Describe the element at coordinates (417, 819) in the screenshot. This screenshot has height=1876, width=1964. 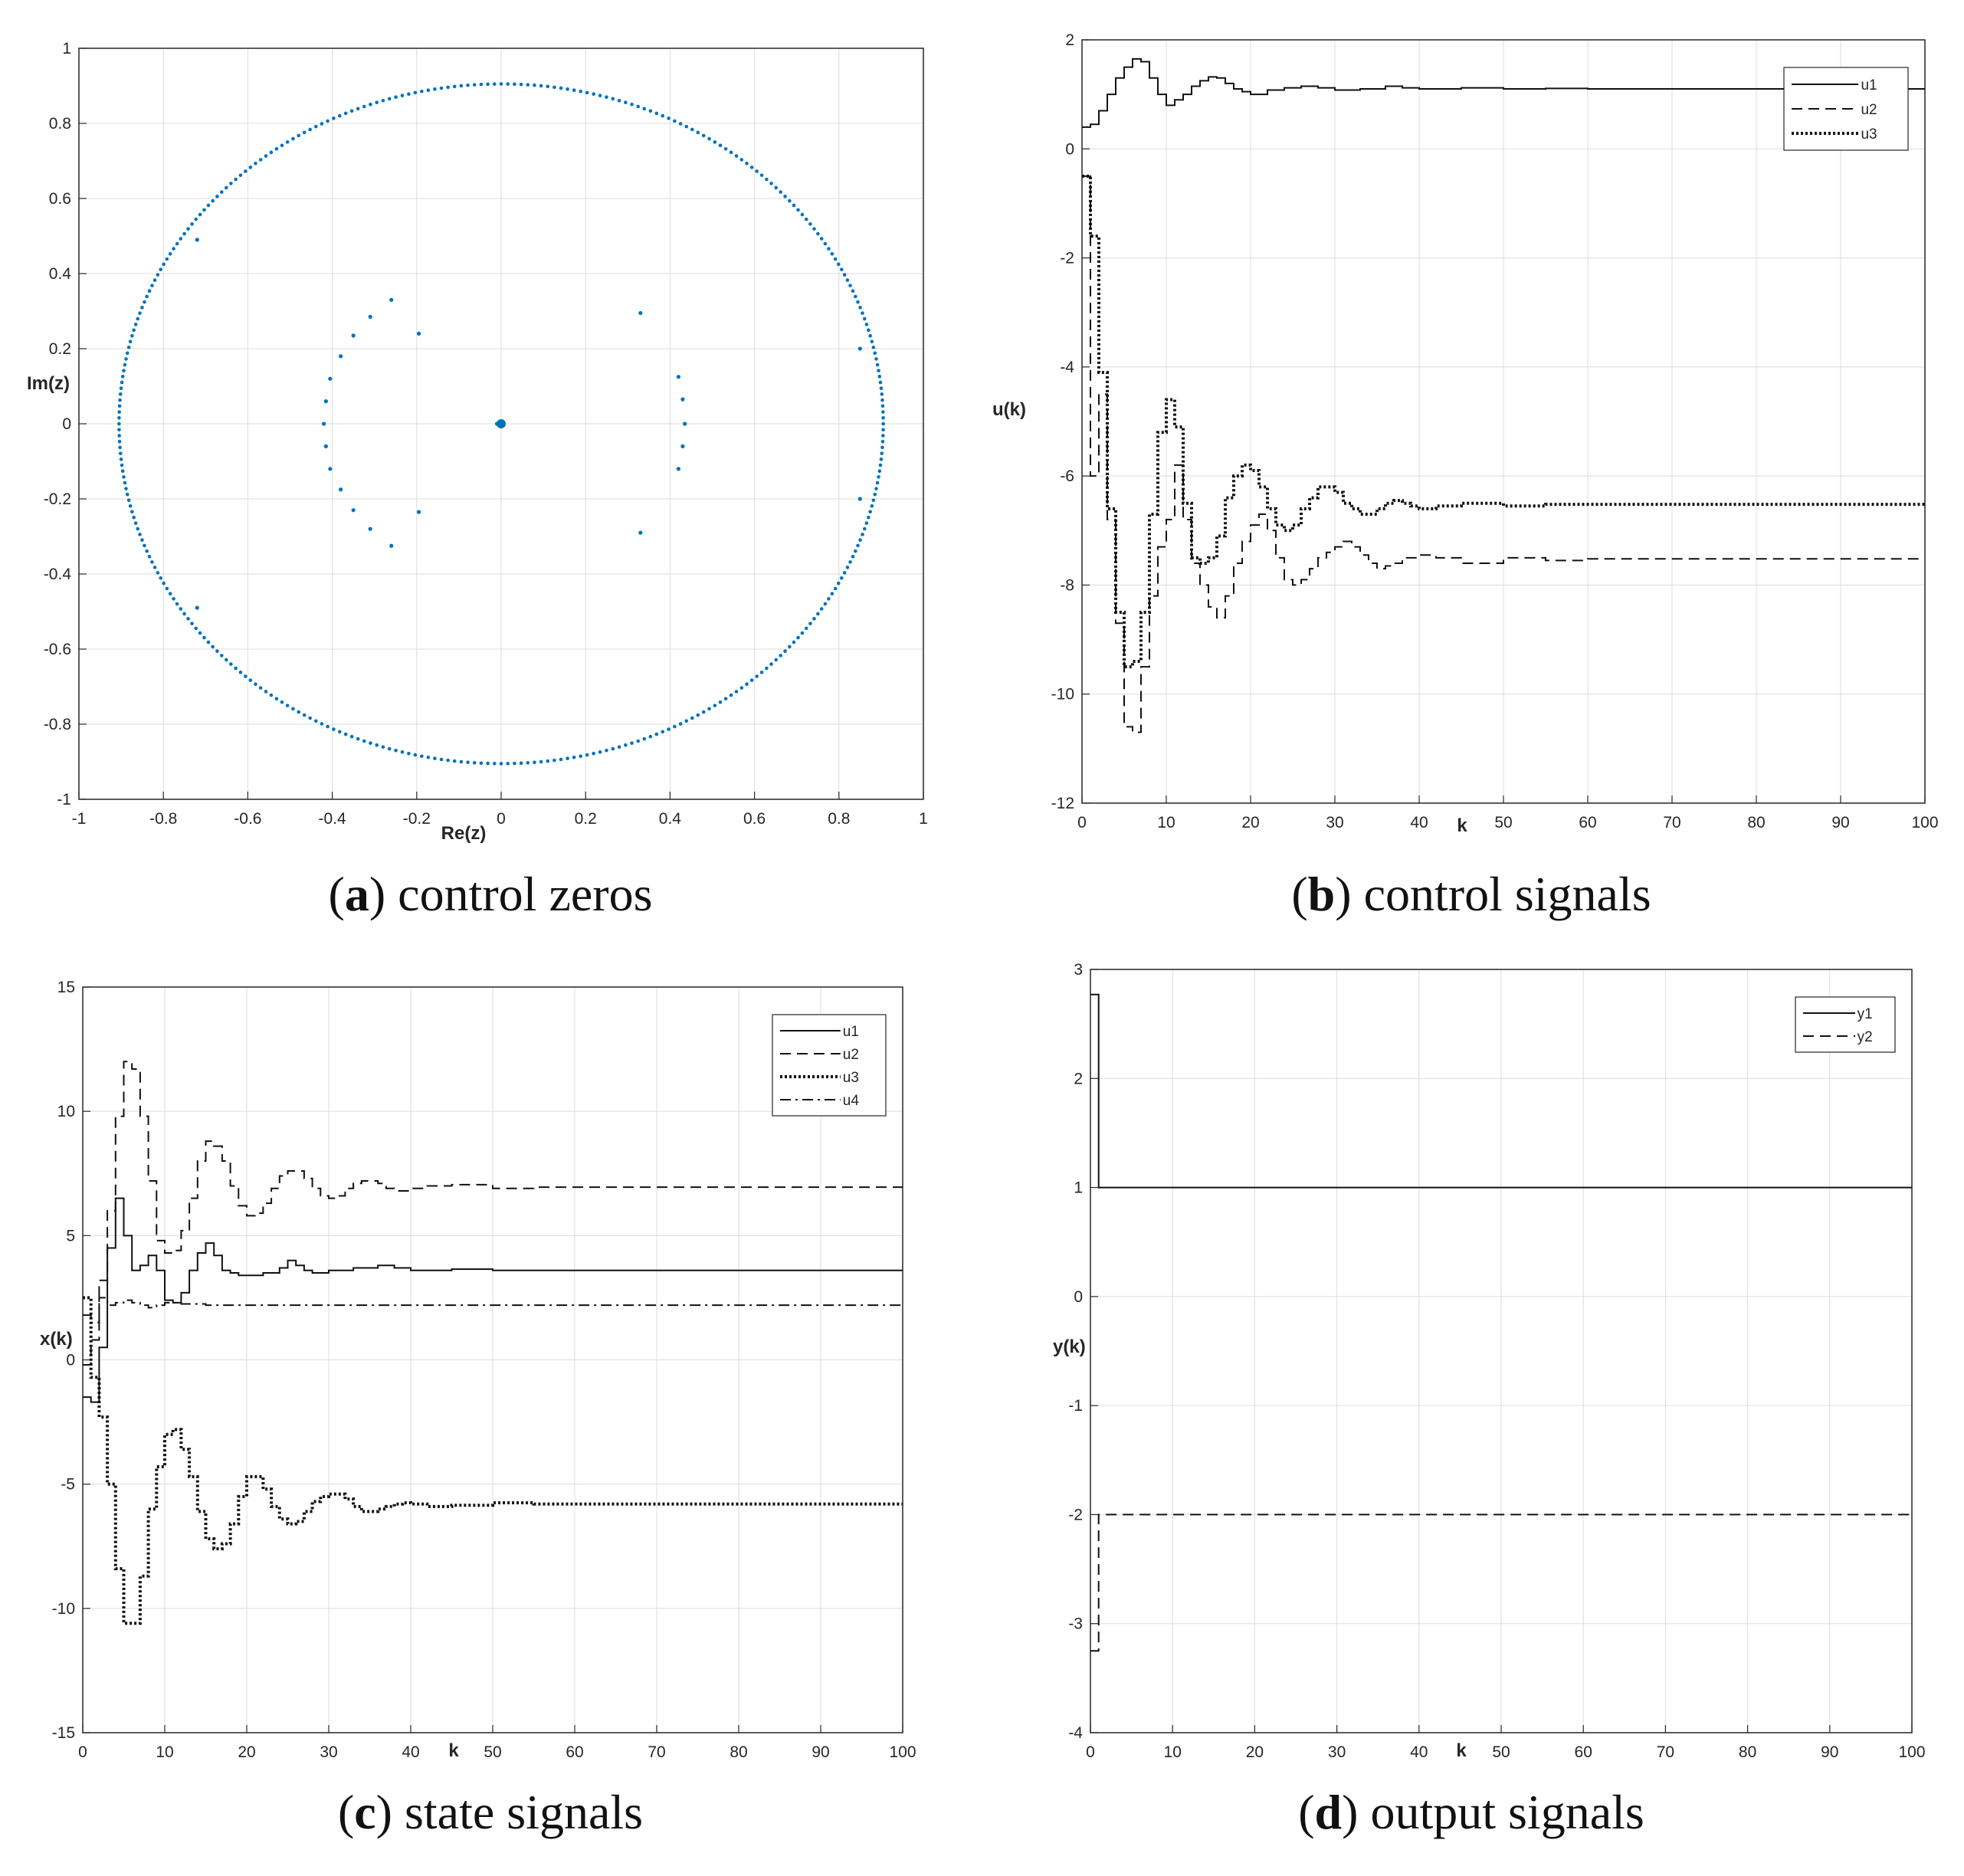
I see `a-xtick-label-4: -0.2` at that location.